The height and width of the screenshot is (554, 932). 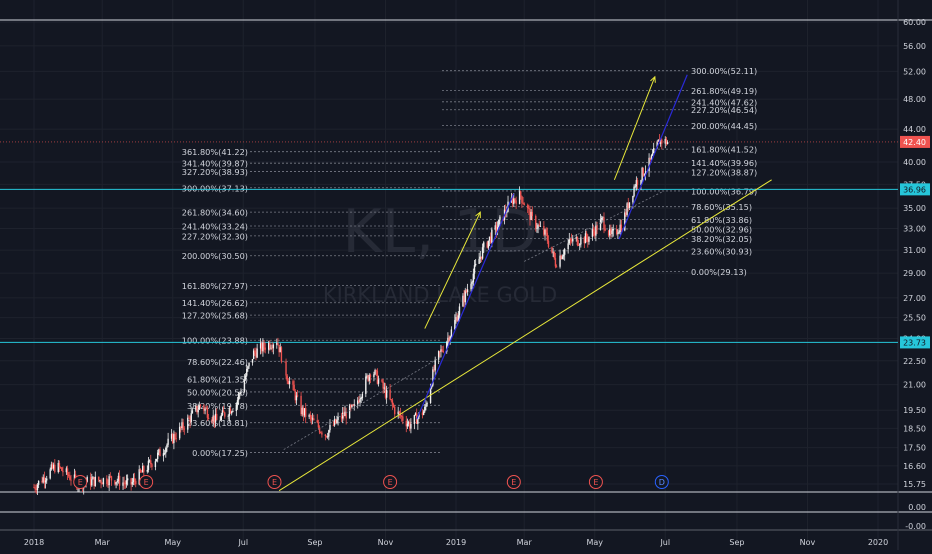 What do you see at coordinates (724, 91) in the screenshot?
I see `fib-right-label: 261.80%(49.19)` at bounding box center [724, 91].